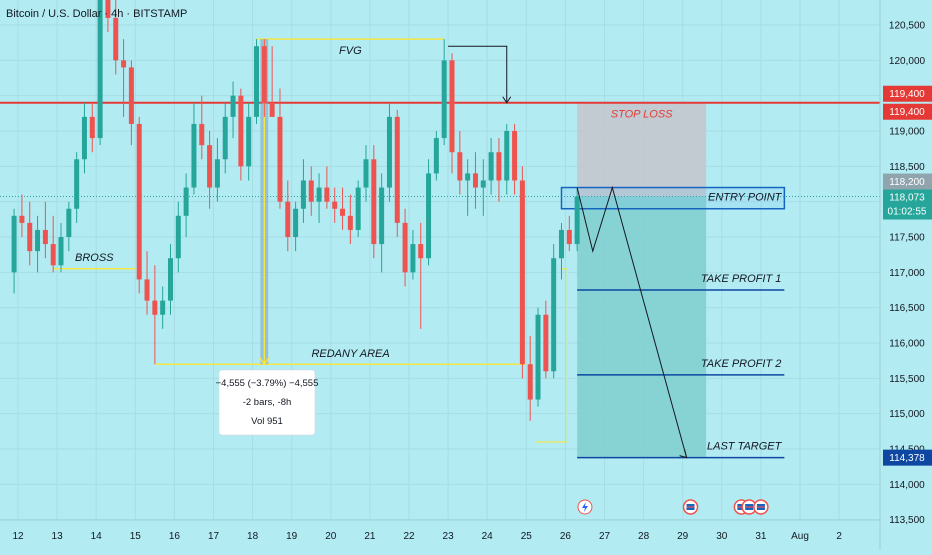  What do you see at coordinates (331, 536) in the screenshot?
I see `x-tick-label: 20` at bounding box center [331, 536].